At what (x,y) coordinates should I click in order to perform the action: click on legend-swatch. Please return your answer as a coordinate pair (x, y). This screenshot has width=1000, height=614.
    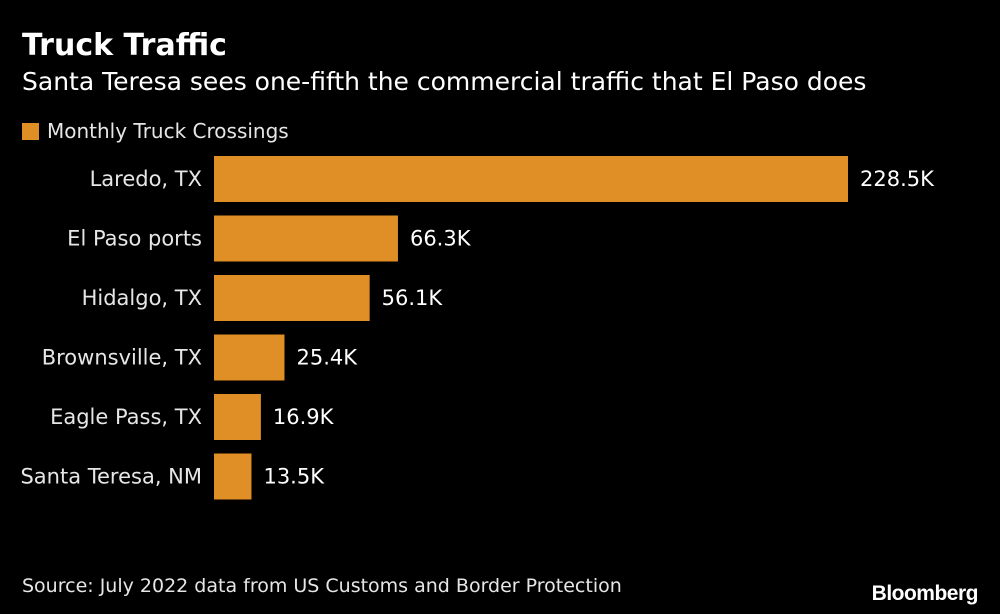
    Looking at the image, I should click on (30, 131).